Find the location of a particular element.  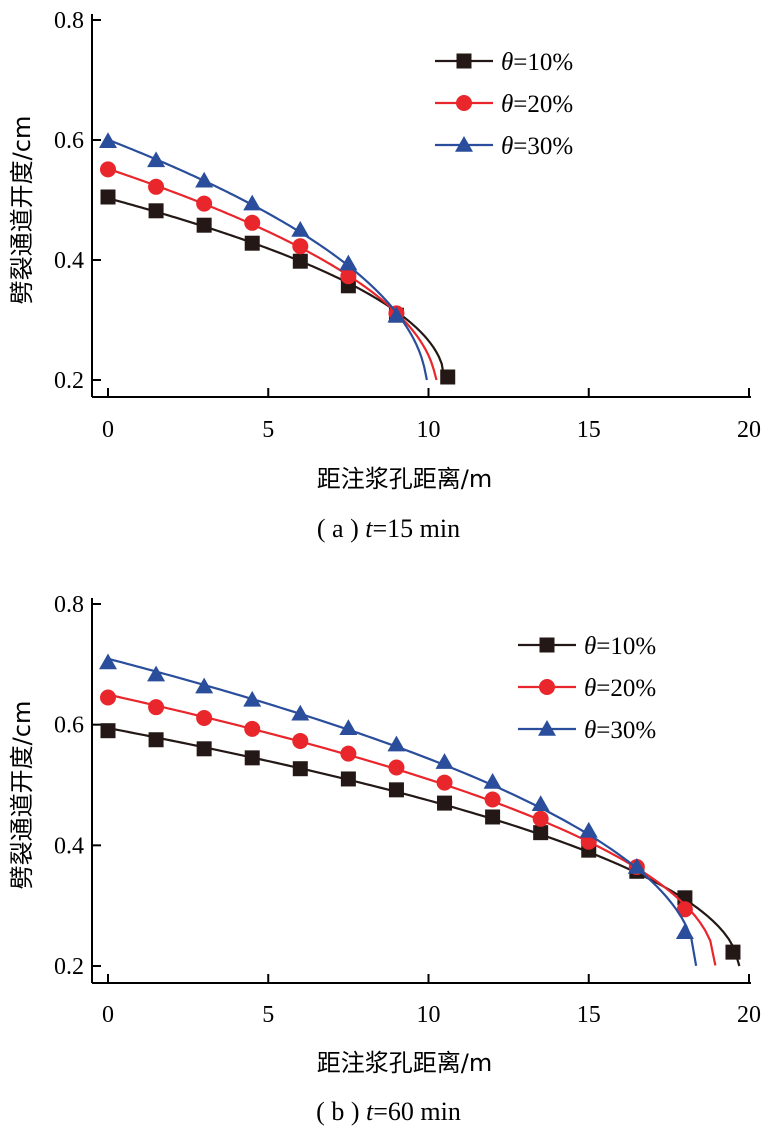

chart-caption: ( b ) t=60 min is located at coordinates (388, 1111).